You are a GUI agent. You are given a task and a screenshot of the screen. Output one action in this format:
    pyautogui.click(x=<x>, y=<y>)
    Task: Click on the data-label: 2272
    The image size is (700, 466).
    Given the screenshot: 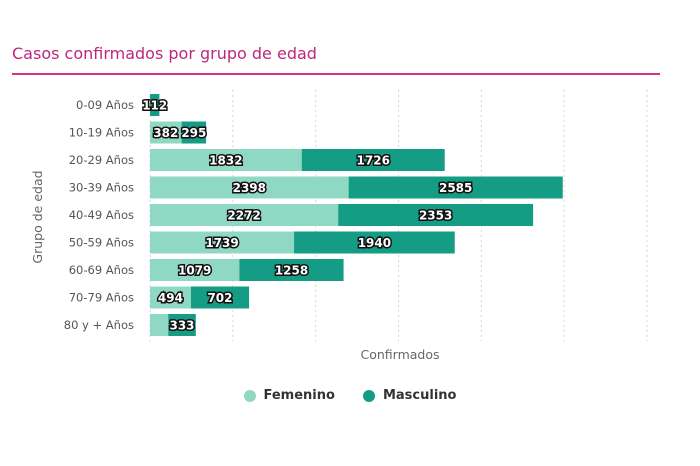 What is the action you would take?
    pyautogui.click(x=243, y=216)
    